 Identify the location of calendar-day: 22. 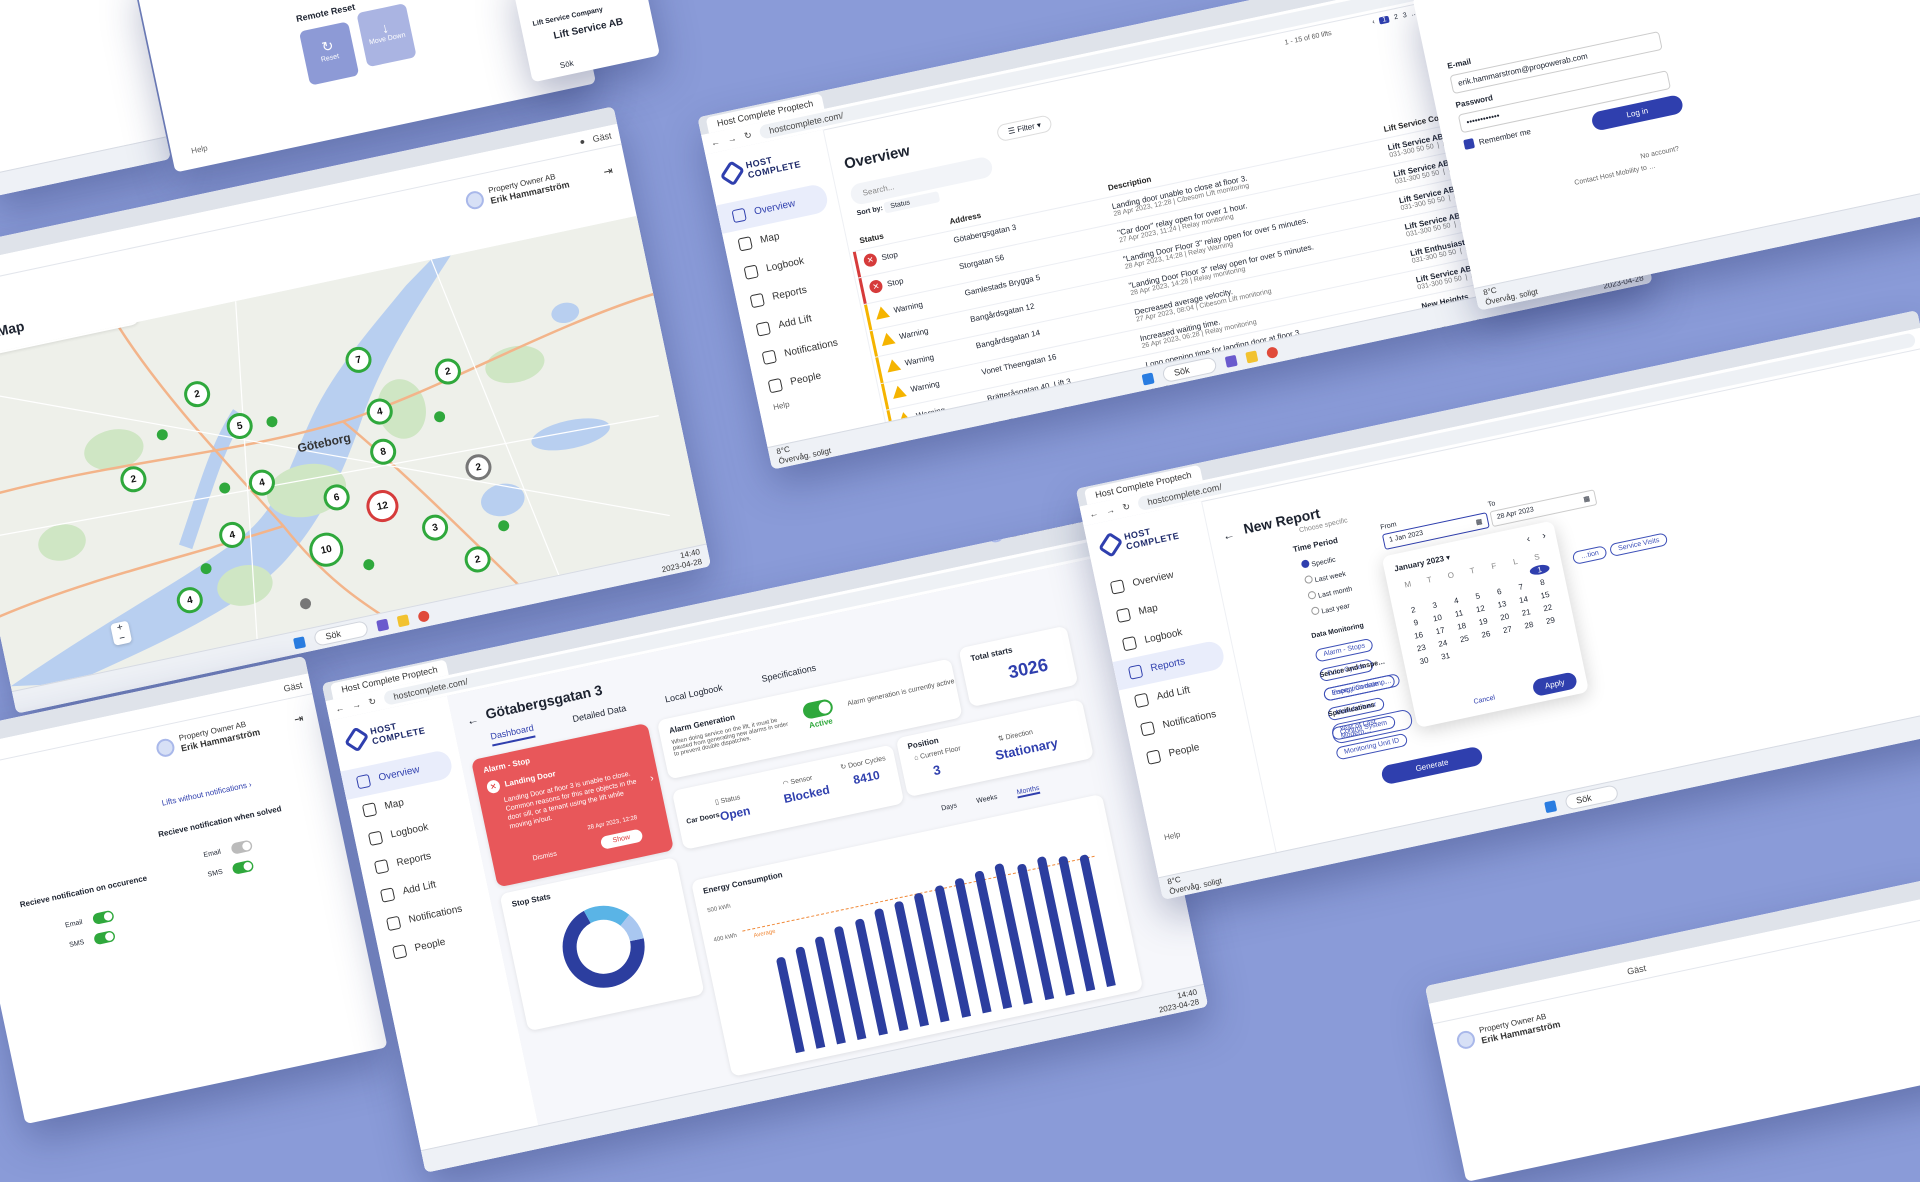
(1547, 607).